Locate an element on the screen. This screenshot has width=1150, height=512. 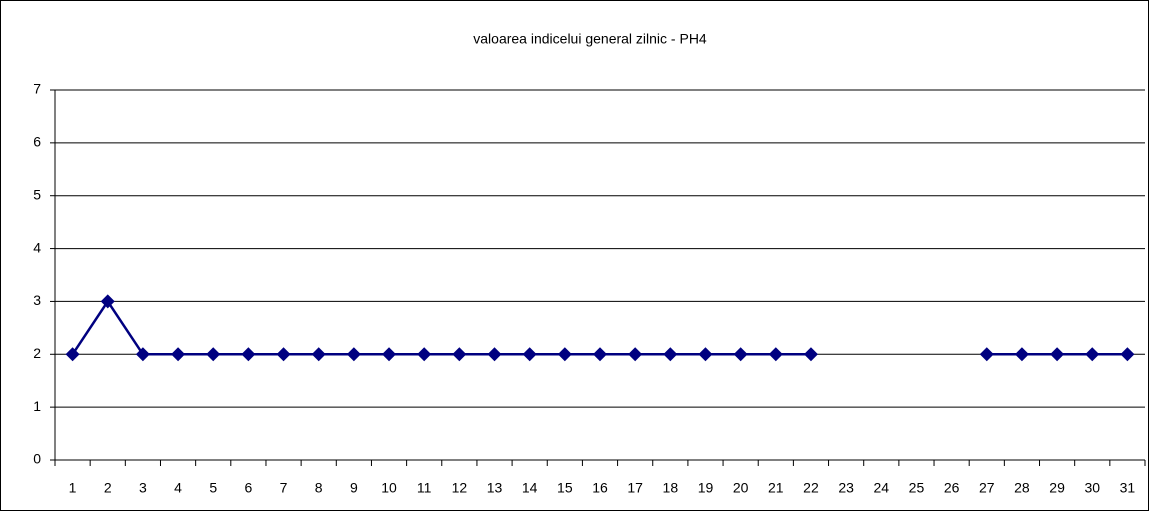
x-tick-label: 27 is located at coordinates (987, 488).